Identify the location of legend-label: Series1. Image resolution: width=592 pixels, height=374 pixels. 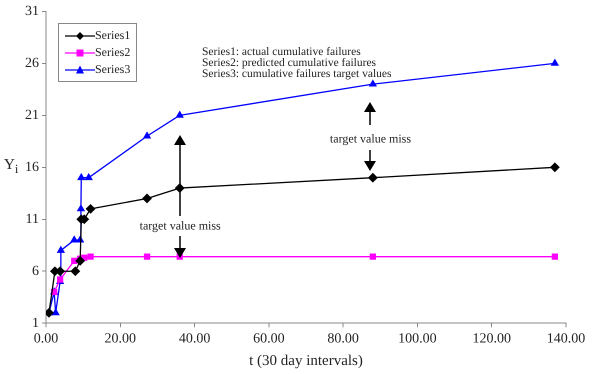
(112, 36).